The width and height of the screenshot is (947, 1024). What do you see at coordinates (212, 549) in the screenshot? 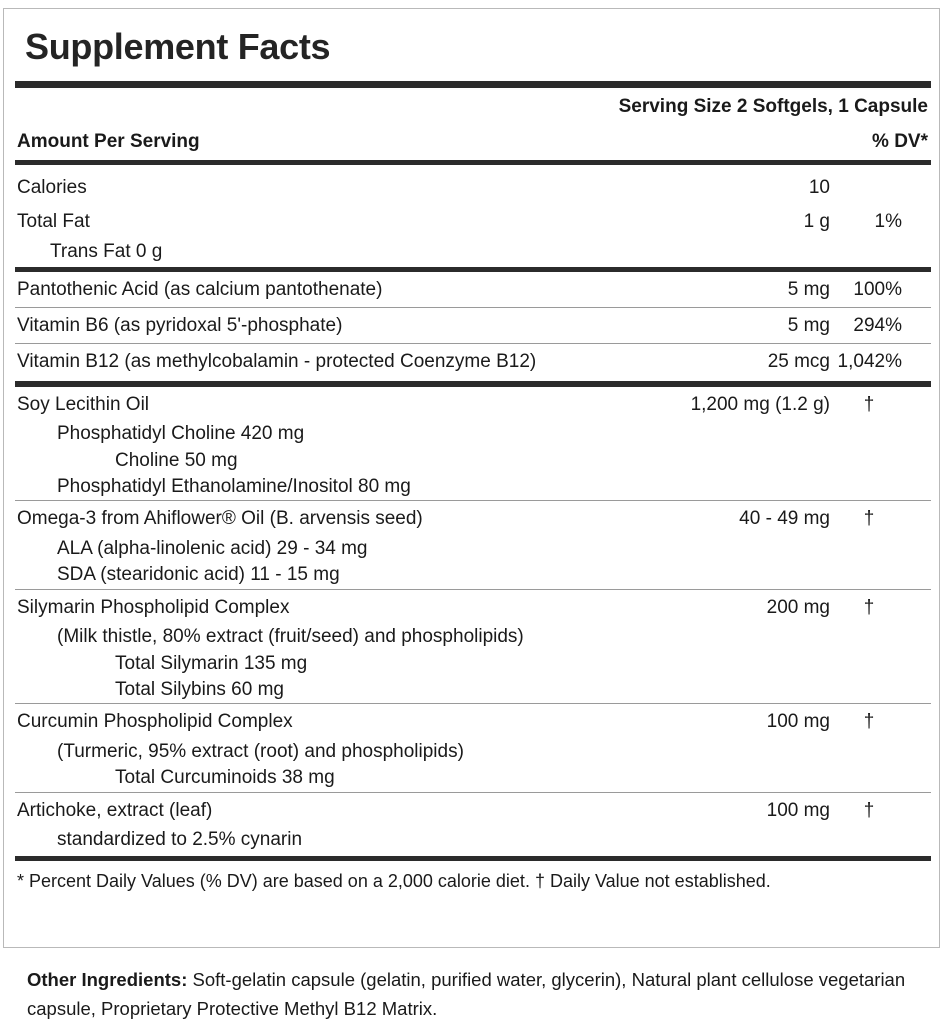
I see `table-row-ala: ALA (alpha-linolenic acid) 29 - 34 mg` at bounding box center [212, 549].